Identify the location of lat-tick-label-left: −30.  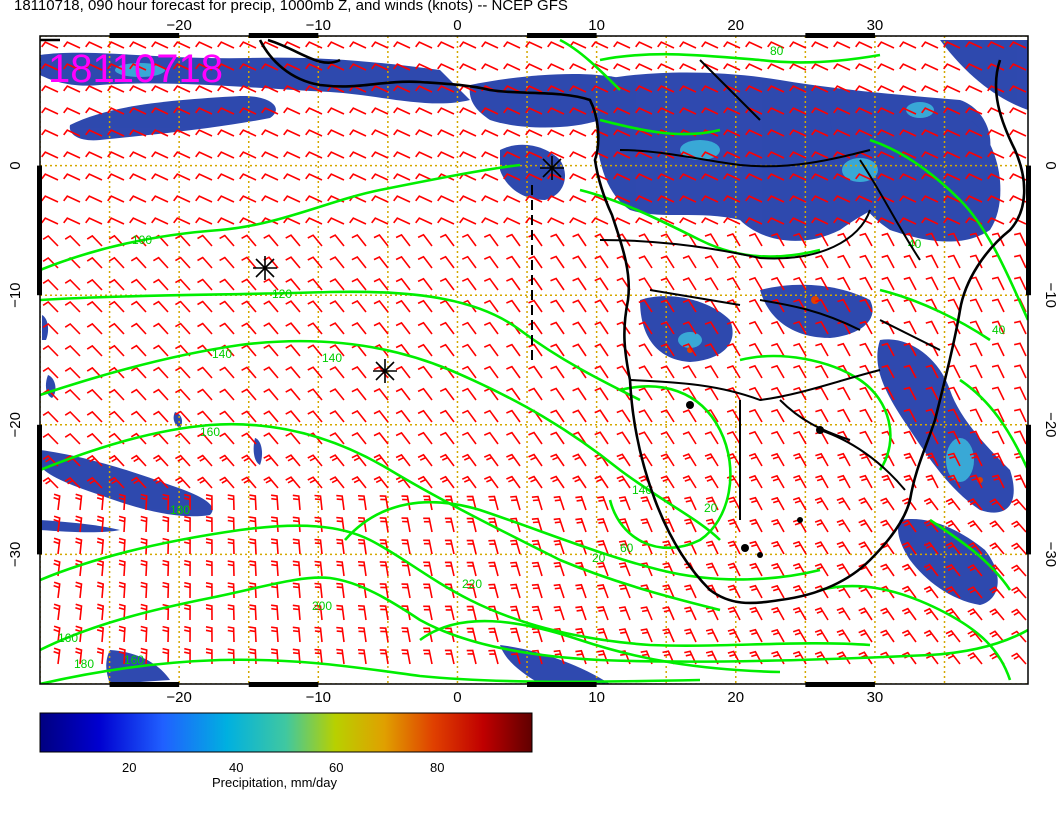
(15, 554).